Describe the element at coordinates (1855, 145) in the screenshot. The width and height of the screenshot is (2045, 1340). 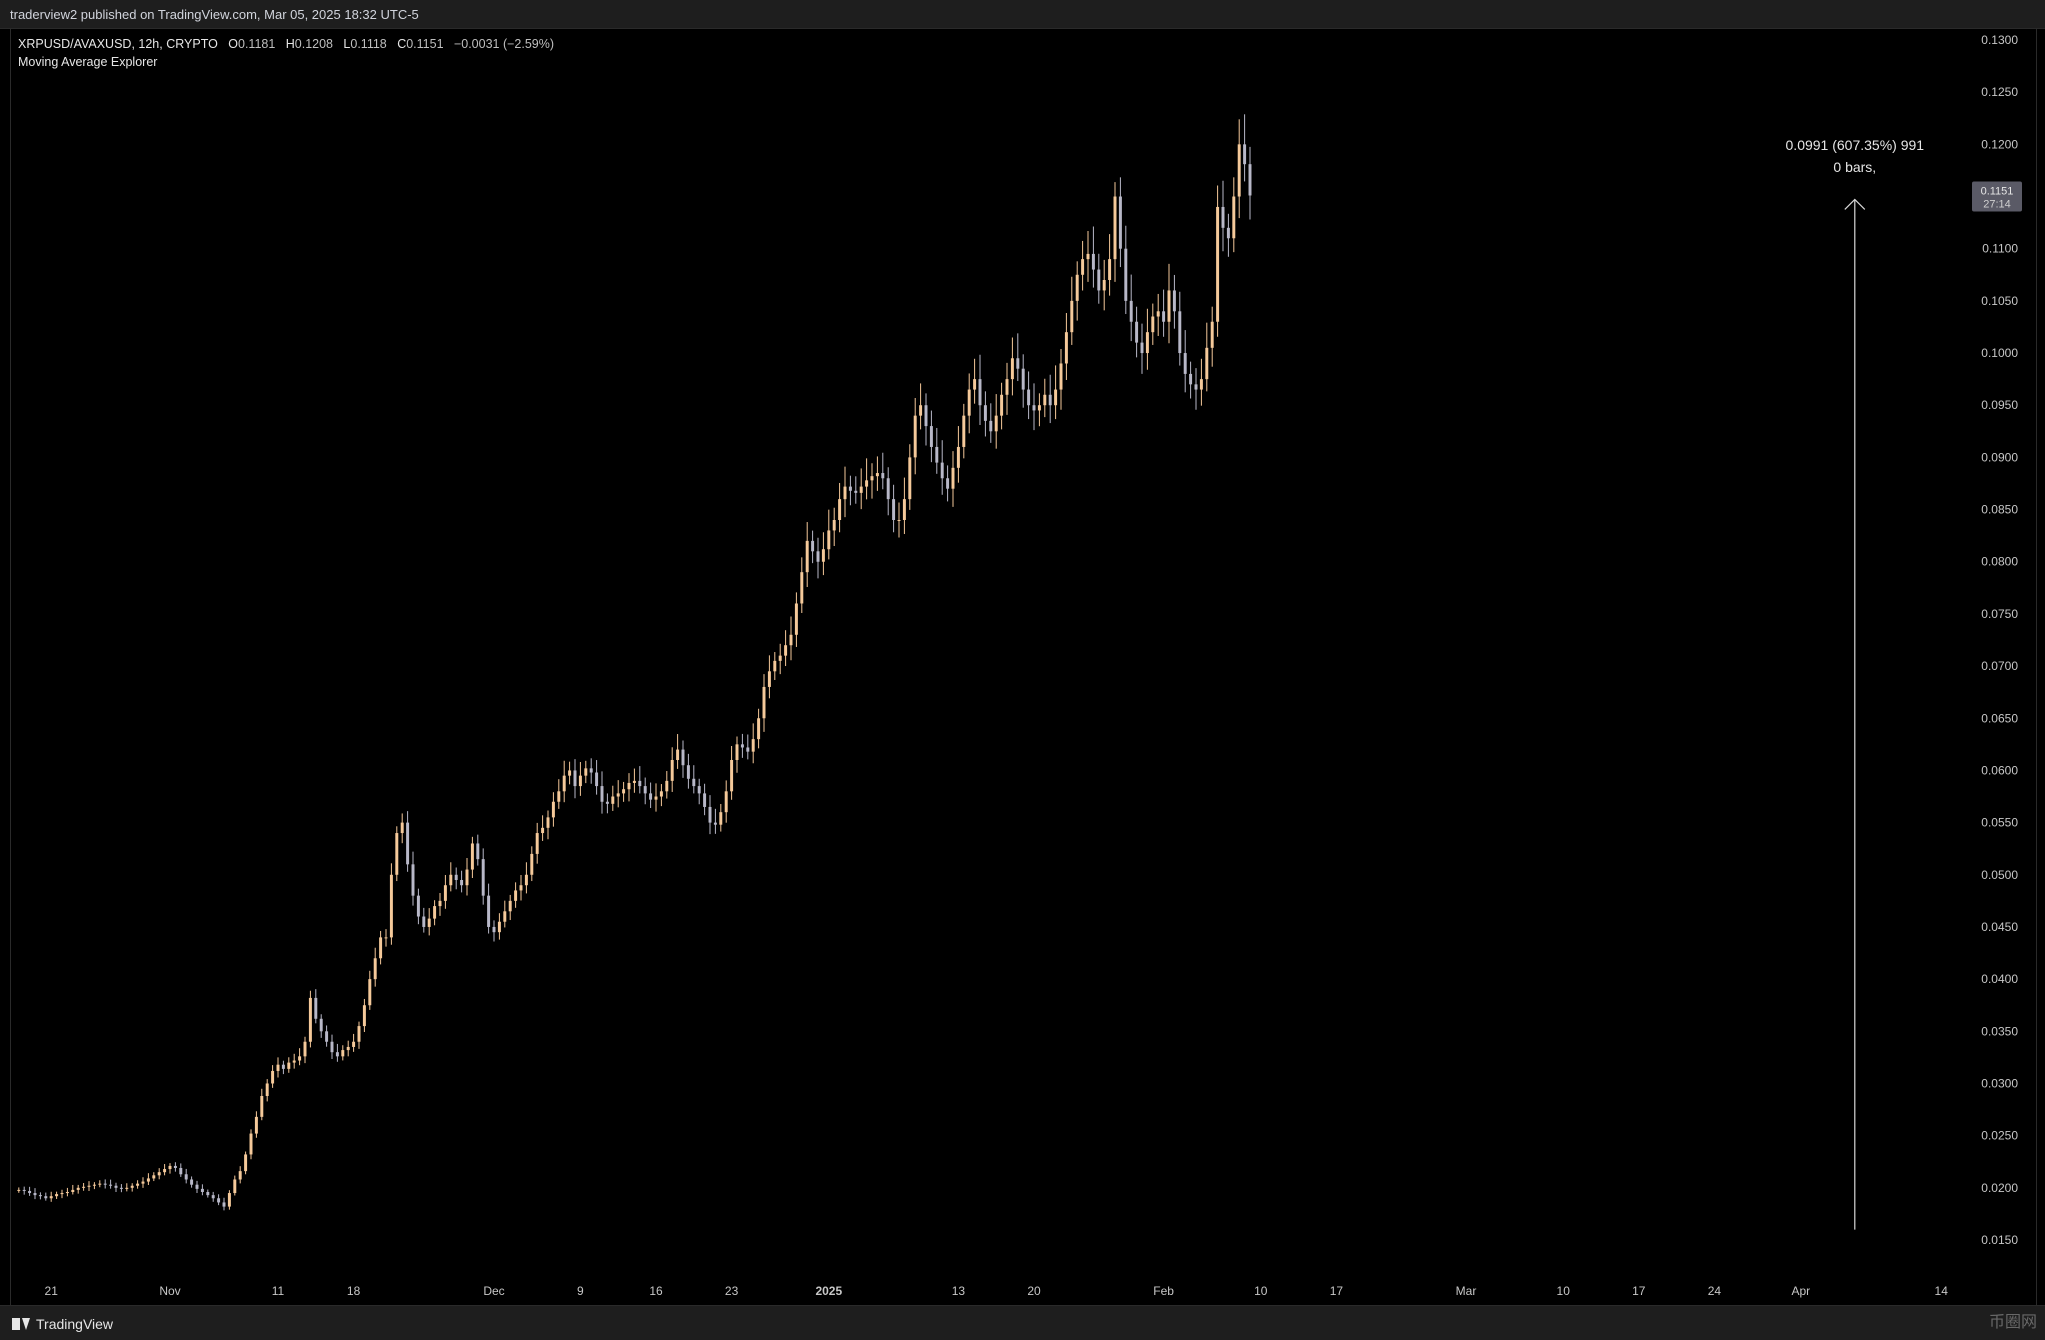
I see `measure-label-change: 0.0991 (607.35%) 991` at that location.